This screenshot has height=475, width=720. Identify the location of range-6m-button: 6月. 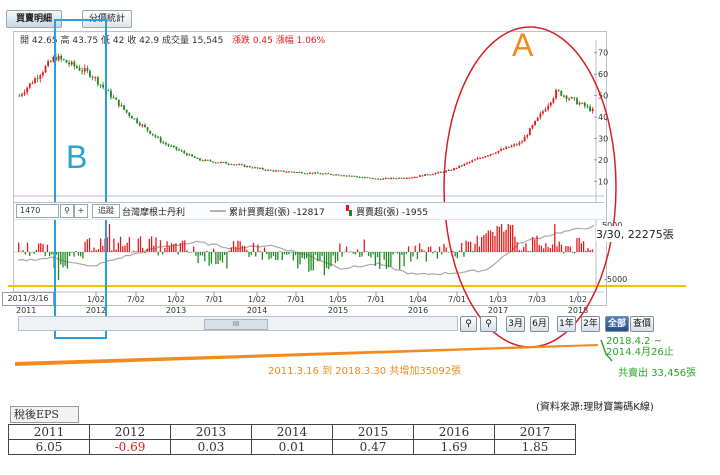
(539, 324).